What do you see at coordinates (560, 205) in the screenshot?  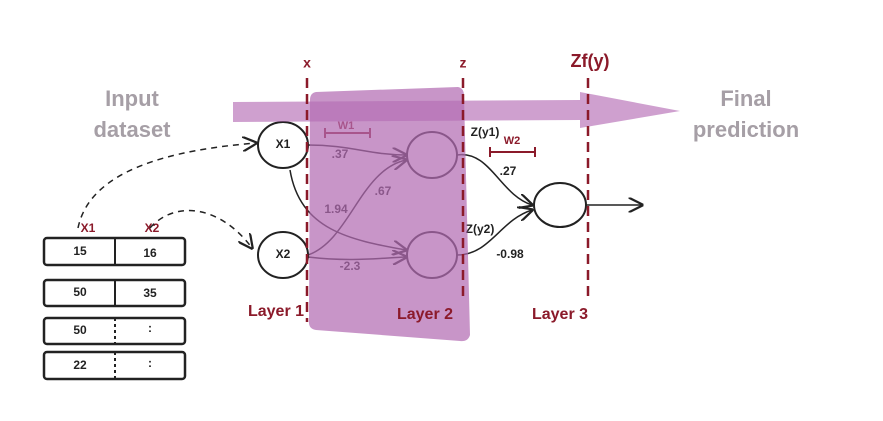 I see `node` at bounding box center [560, 205].